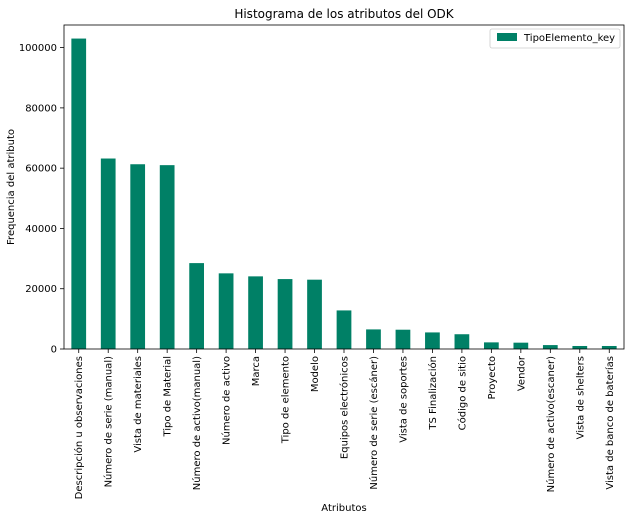  I want to click on y-tick-label: 80000, so click(41, 108).